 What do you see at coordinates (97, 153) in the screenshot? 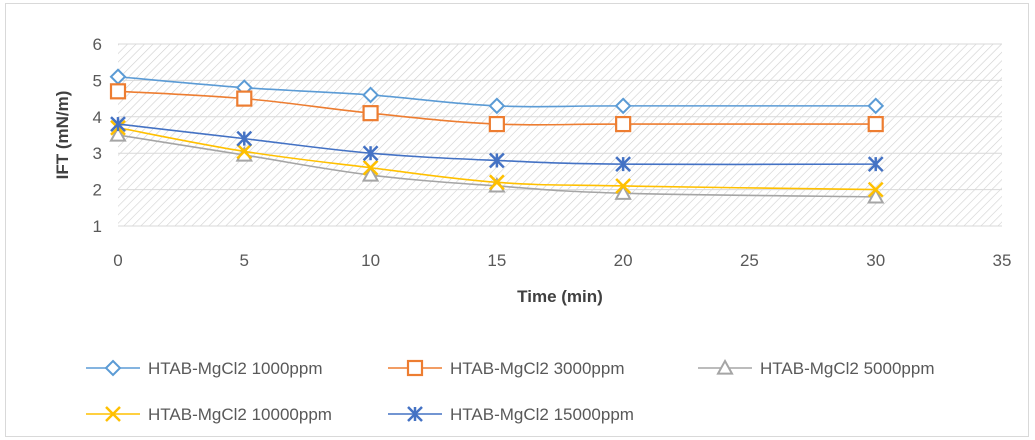
I see `y-tick-label: 3` at bounding box center [97, 153].